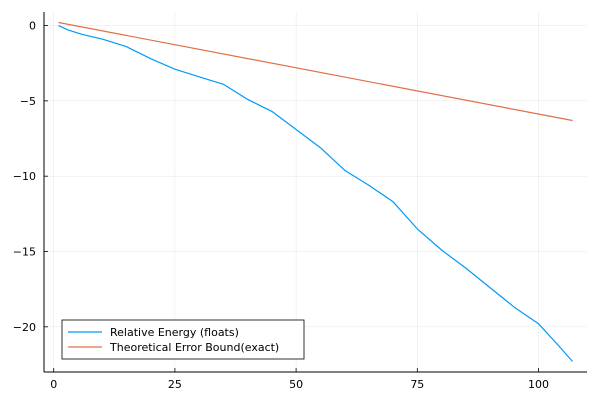 This screenshot has height=400, width=600. What do you see at coordinates (538, 384) in the screenshot?
I see `x-tick-label: 100` at bounding box center [538, 384].